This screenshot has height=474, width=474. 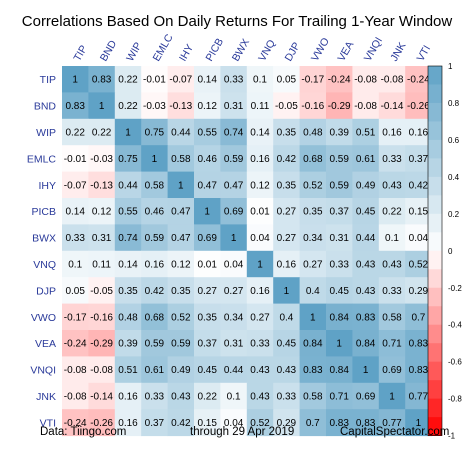 I want to click on heatmap-cell-wip-jnk, so click(x=392, y=132).